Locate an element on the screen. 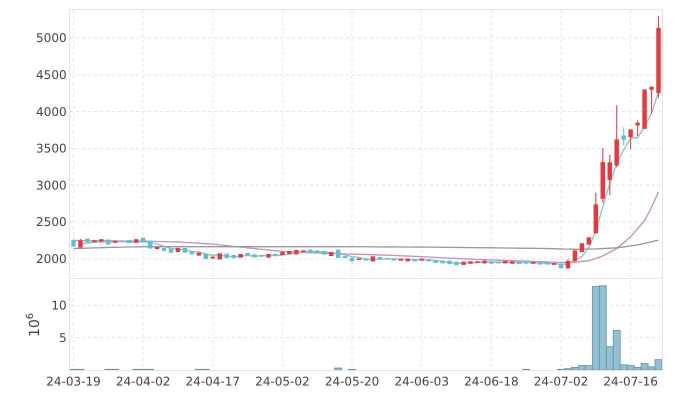  y-tick-label: 2000 is located at coordinates (51, 259).